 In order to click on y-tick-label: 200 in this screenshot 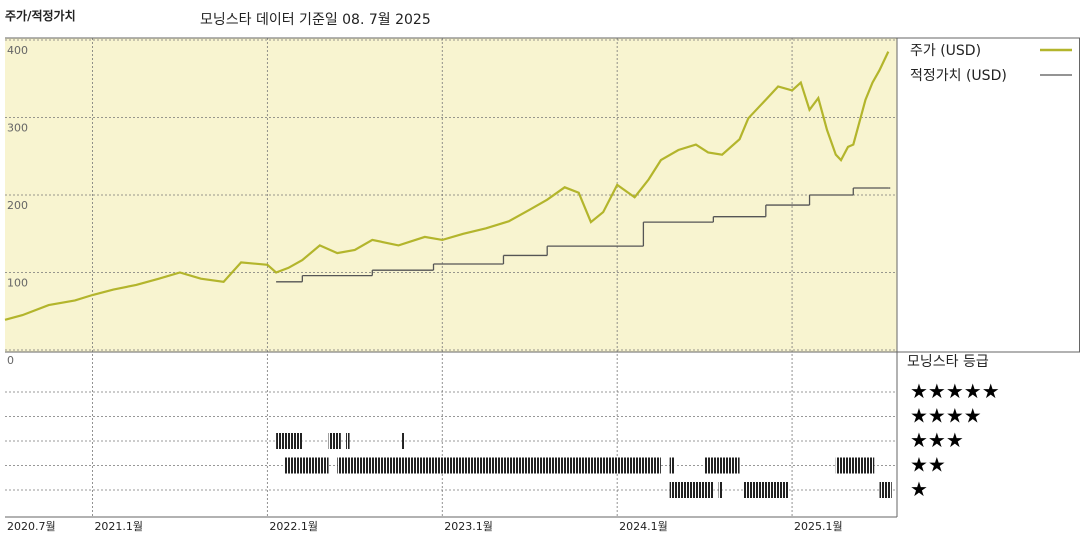, I will do `click(17, 205)`.